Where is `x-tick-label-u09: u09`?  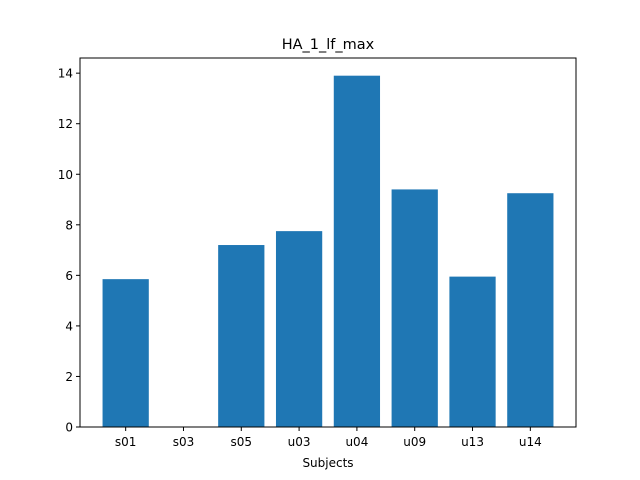
x-tick-label-u09: u09 is located at coordinates (414, 442).